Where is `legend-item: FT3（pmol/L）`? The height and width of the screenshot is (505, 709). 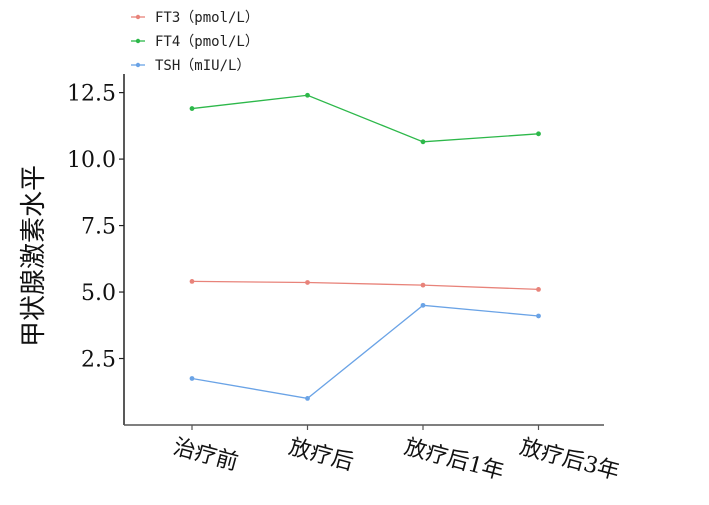
legend-item: FT3（pmol/L） is located at coordinates (195, 18).